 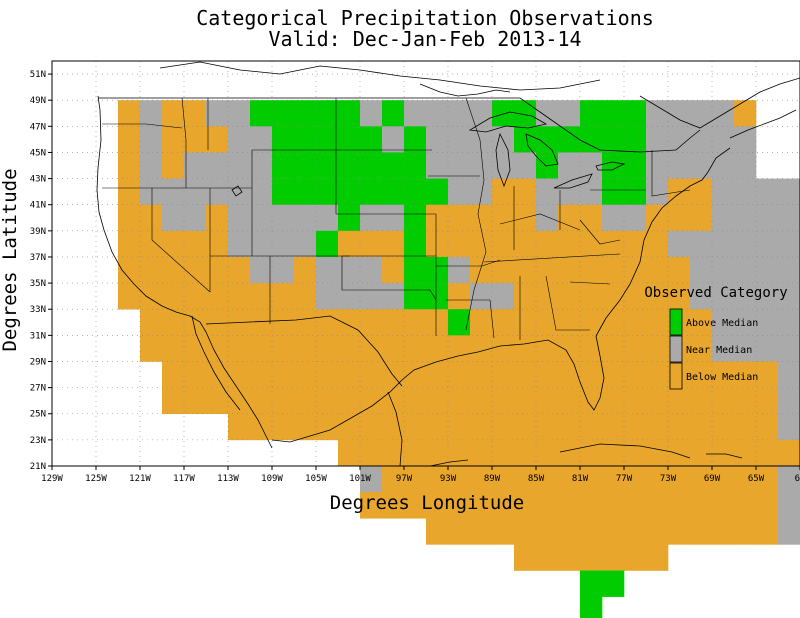 I want to click on lake-superior, so click(x=508, y=122).